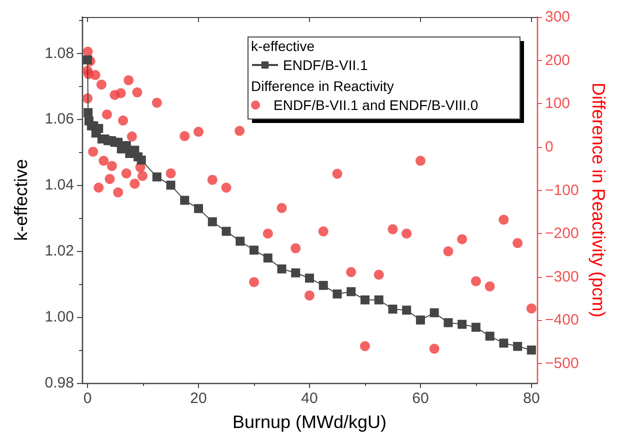 The height and width of the screenshot is (446, 617). I want to click on y-tick-label: 0.98, so click(59, 383).